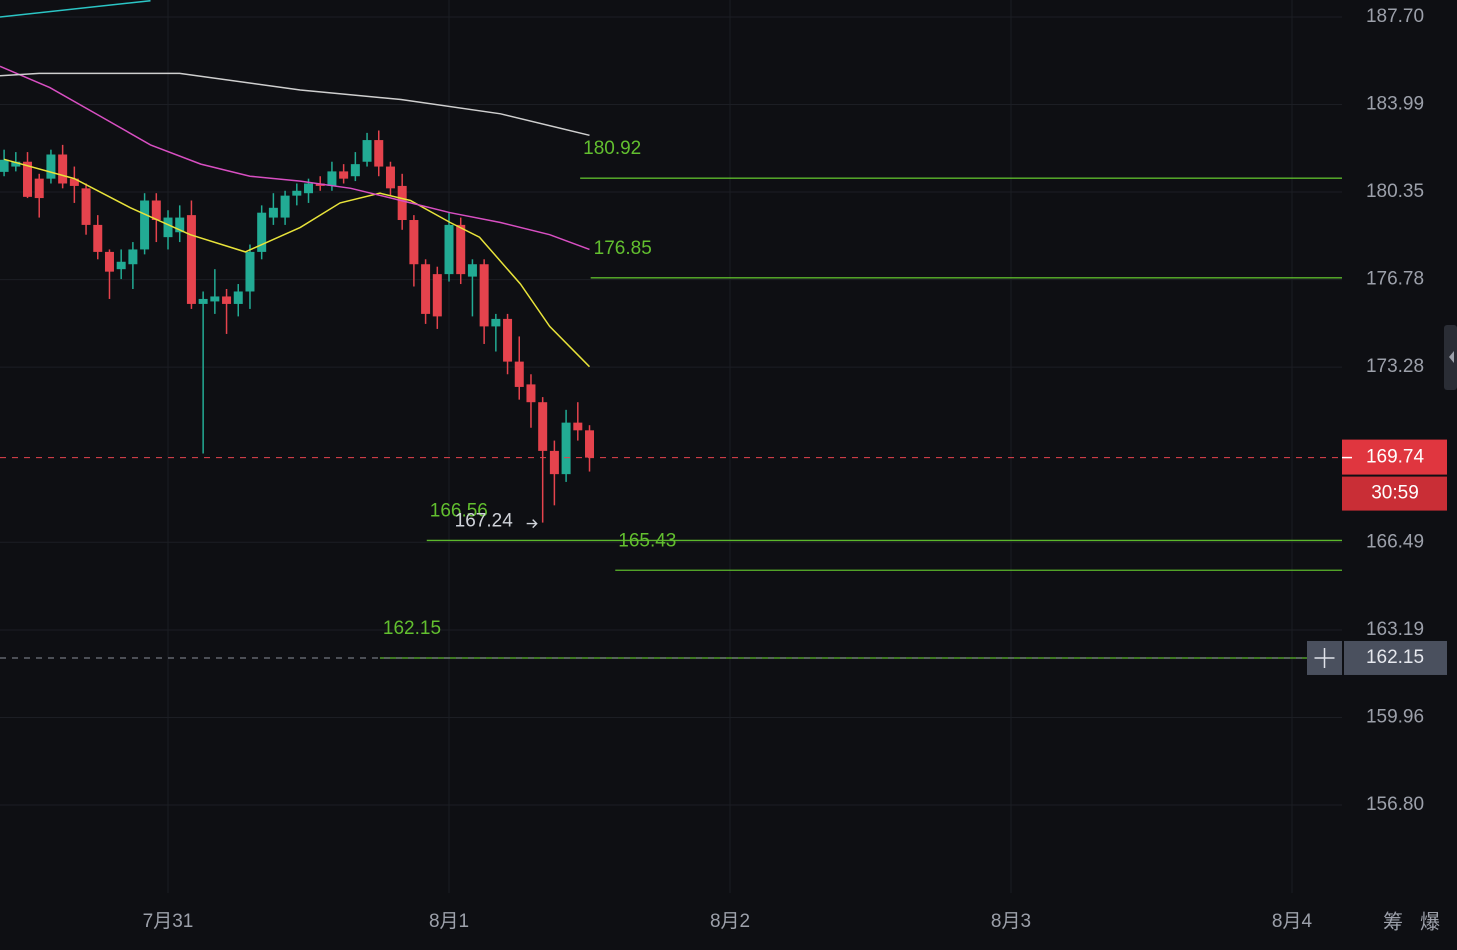 This screenshot has width=1457, height=950. What do you see at coordinates (1395, 103) in the screenshot?
I see `y-tick-label: 183.99` at bounding box center [1395, 103].